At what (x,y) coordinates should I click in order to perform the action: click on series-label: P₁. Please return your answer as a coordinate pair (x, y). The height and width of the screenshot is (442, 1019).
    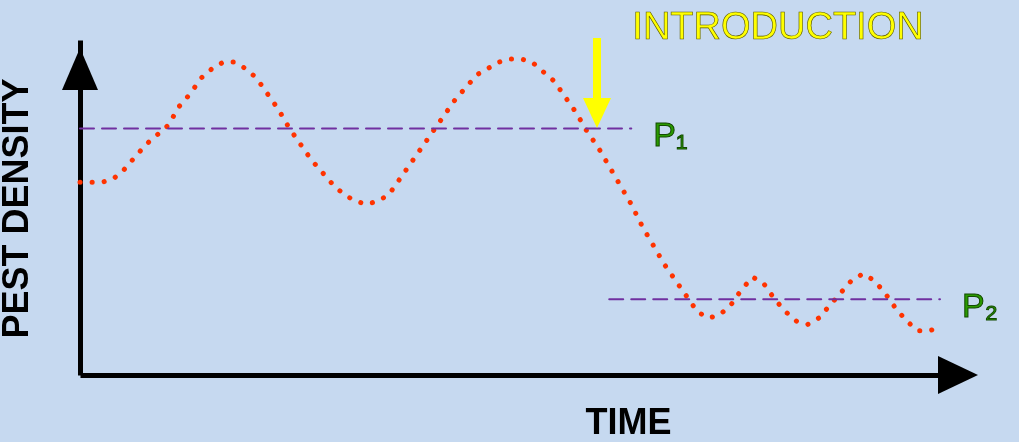
    Looking at the image, I should click on (670, 134).